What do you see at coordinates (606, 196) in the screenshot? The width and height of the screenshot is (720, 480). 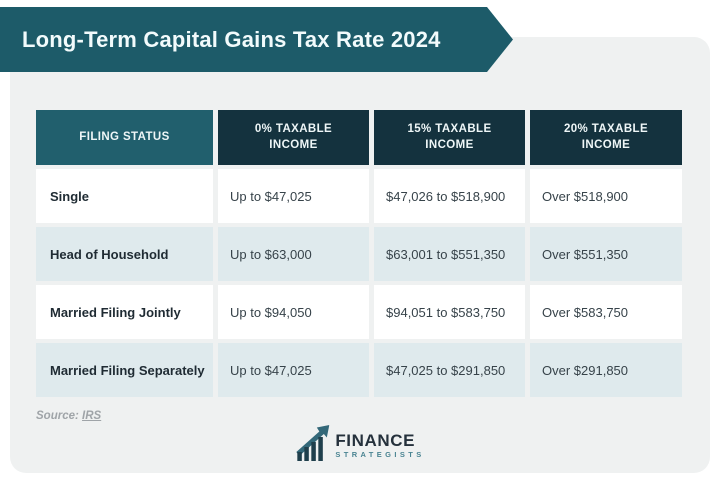 I see `table-cell-20-percent: Over $518,900` at bounding box center [606, 196].